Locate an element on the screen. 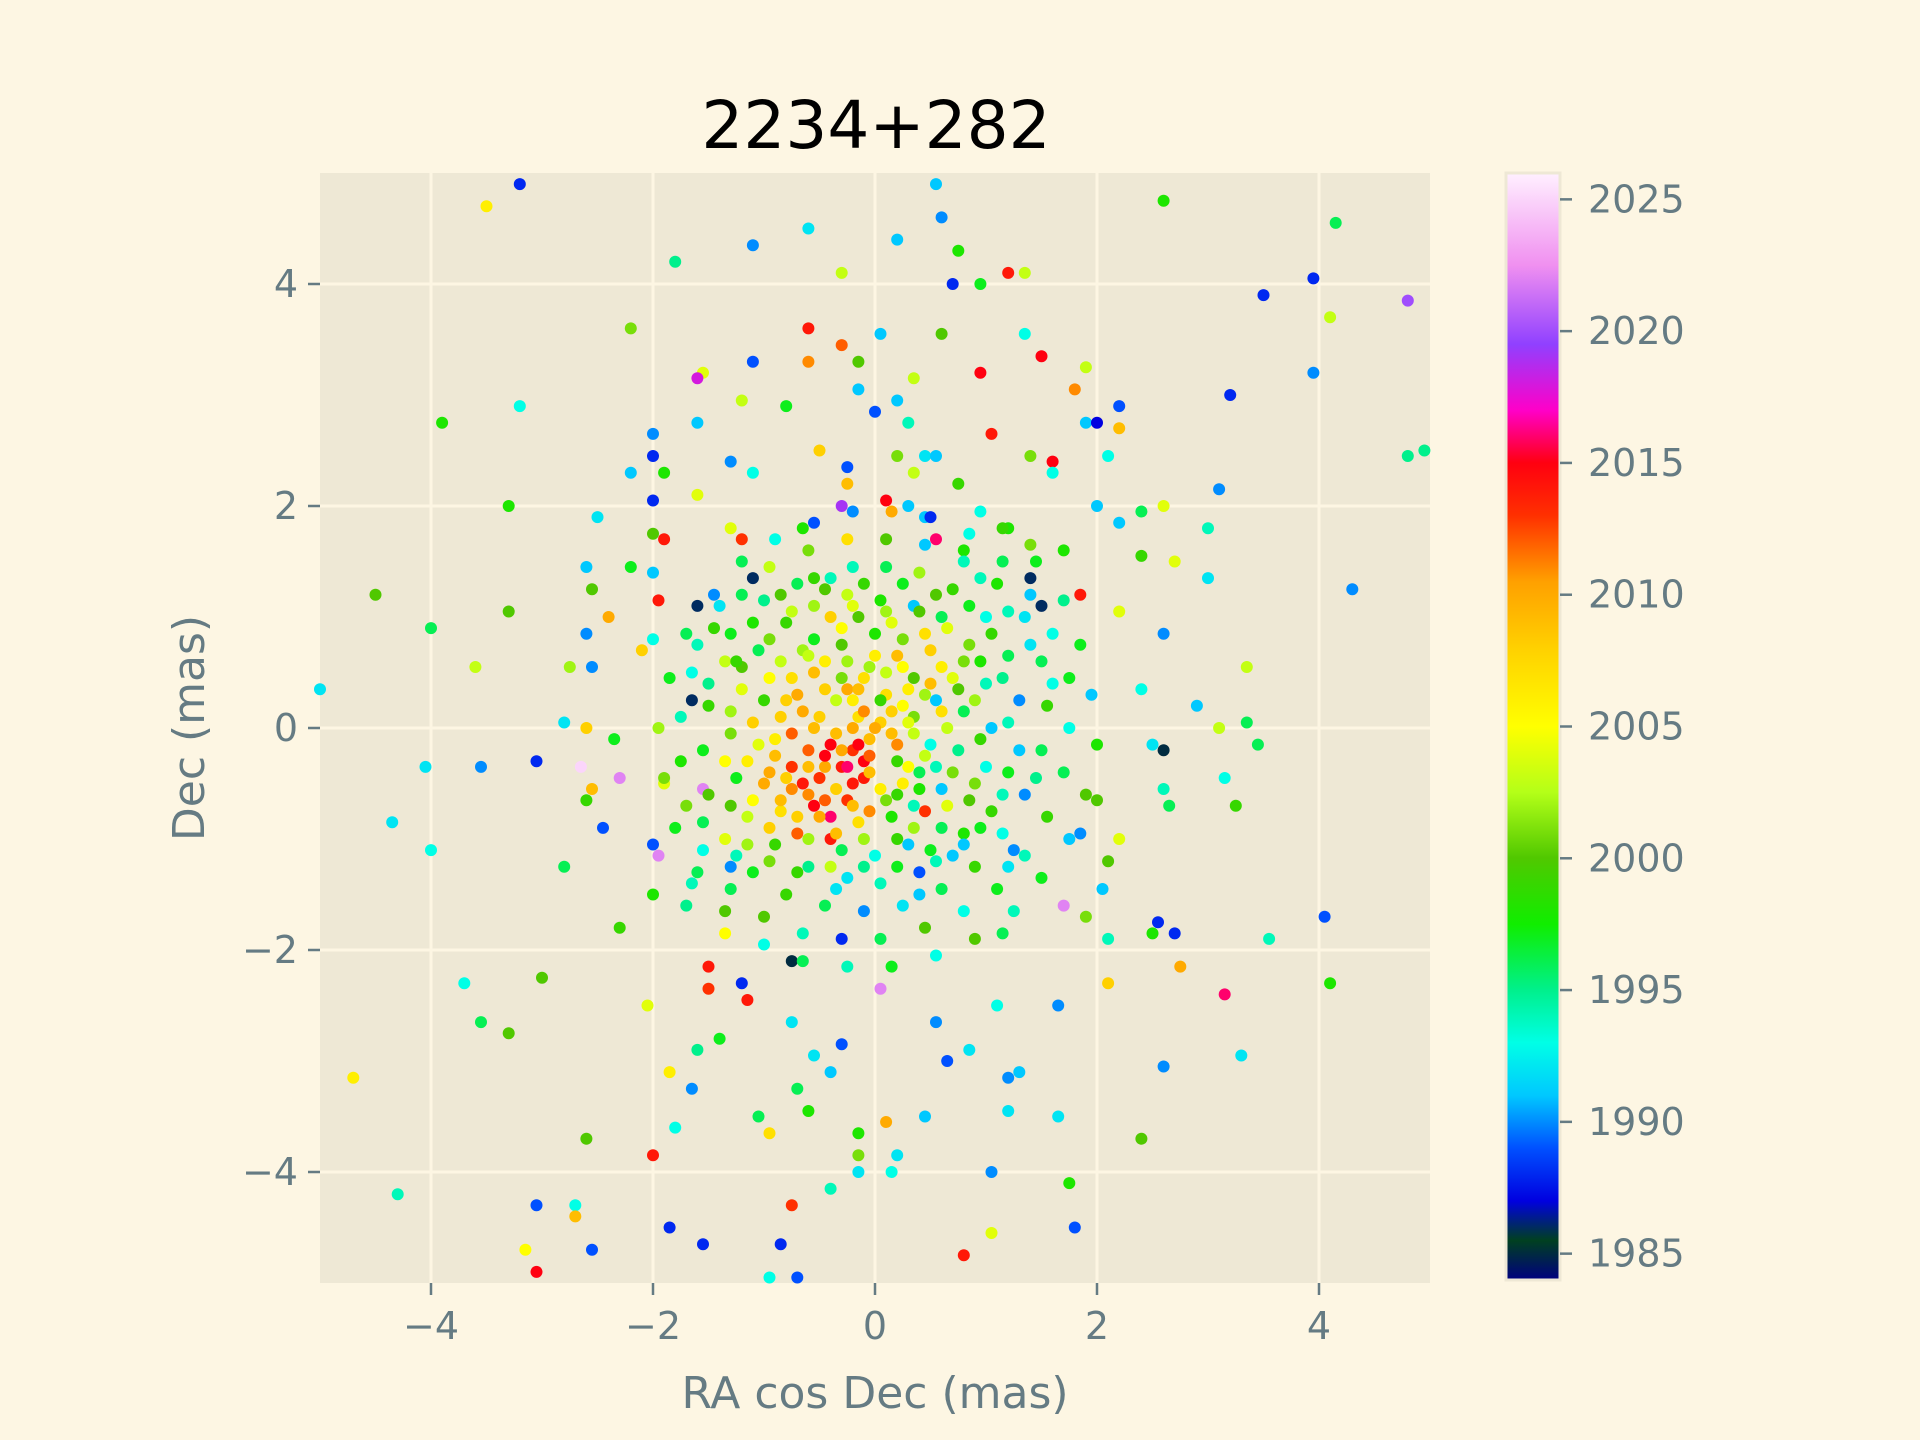 The image size is (1920, 1440). colorbar-tick-label-8: 2025 is located at coordinates (1636, 199).